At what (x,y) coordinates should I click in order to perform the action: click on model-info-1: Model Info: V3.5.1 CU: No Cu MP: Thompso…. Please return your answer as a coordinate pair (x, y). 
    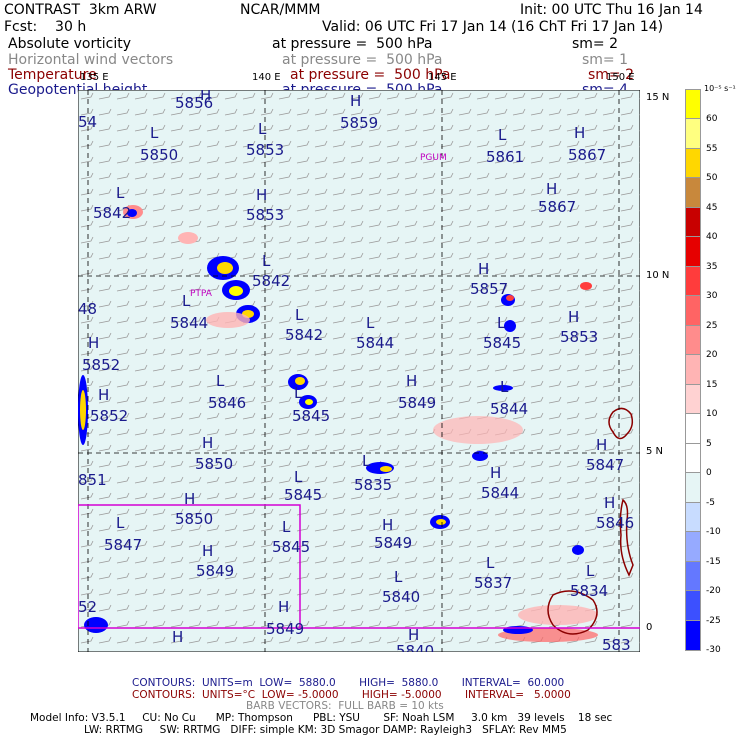
    Looking at the image, I should click on (321, 718).